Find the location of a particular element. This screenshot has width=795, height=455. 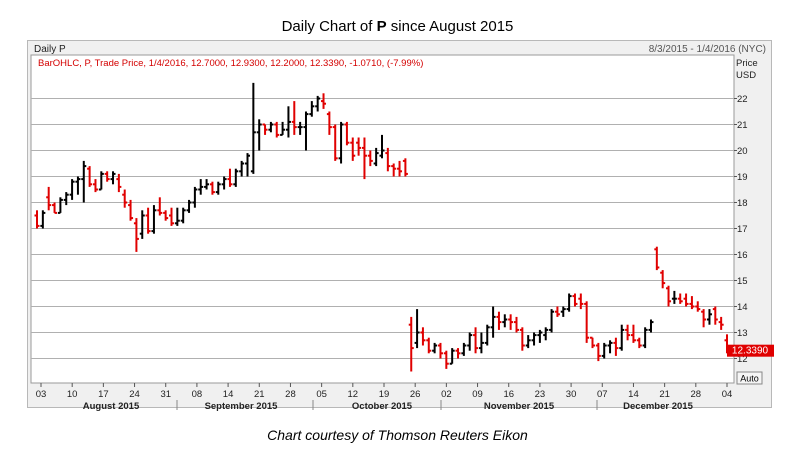

y-tick-label: 13 is located at coordinates (742, 333).